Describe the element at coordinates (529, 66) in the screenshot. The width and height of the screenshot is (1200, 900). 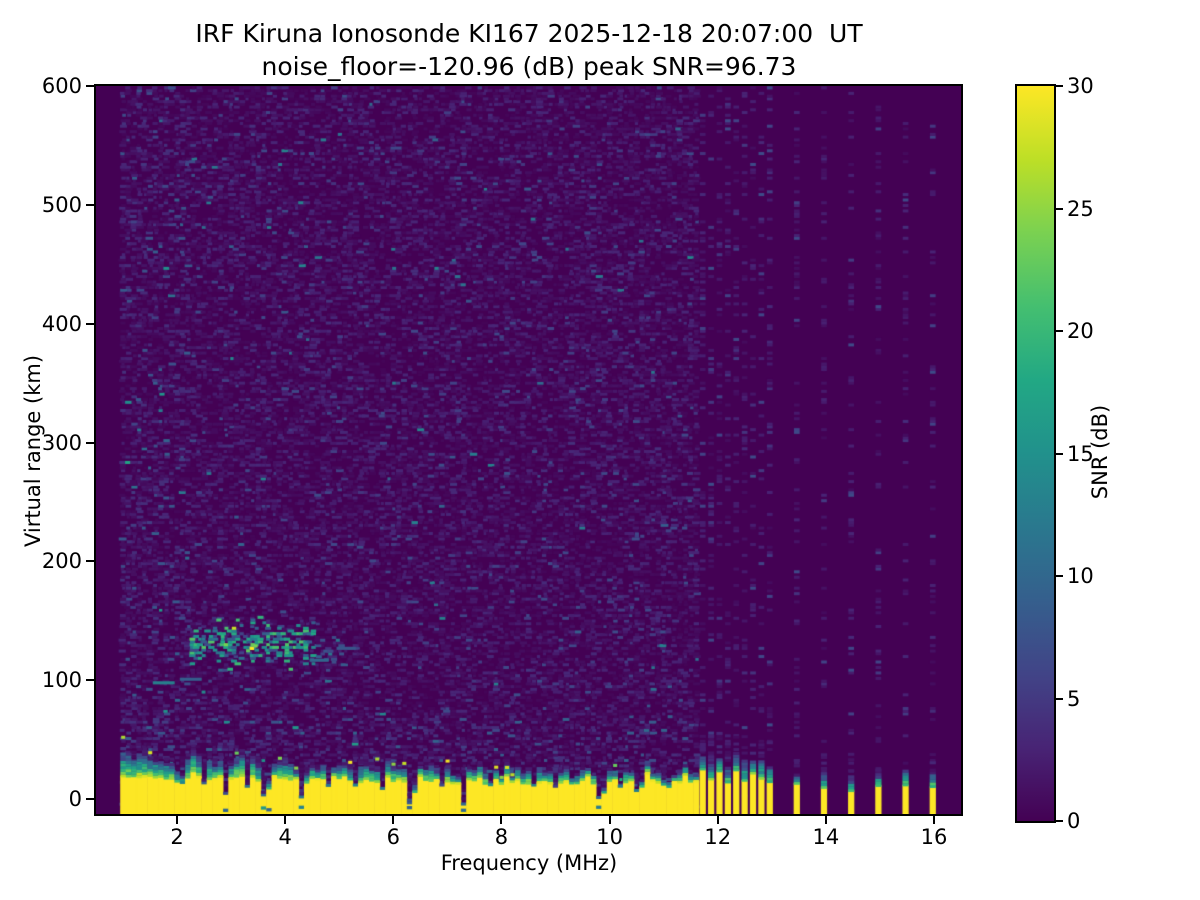
I see `chart-subtitle: noise_floor=-120.96 (dB) peak SNR=96.73` at that location.